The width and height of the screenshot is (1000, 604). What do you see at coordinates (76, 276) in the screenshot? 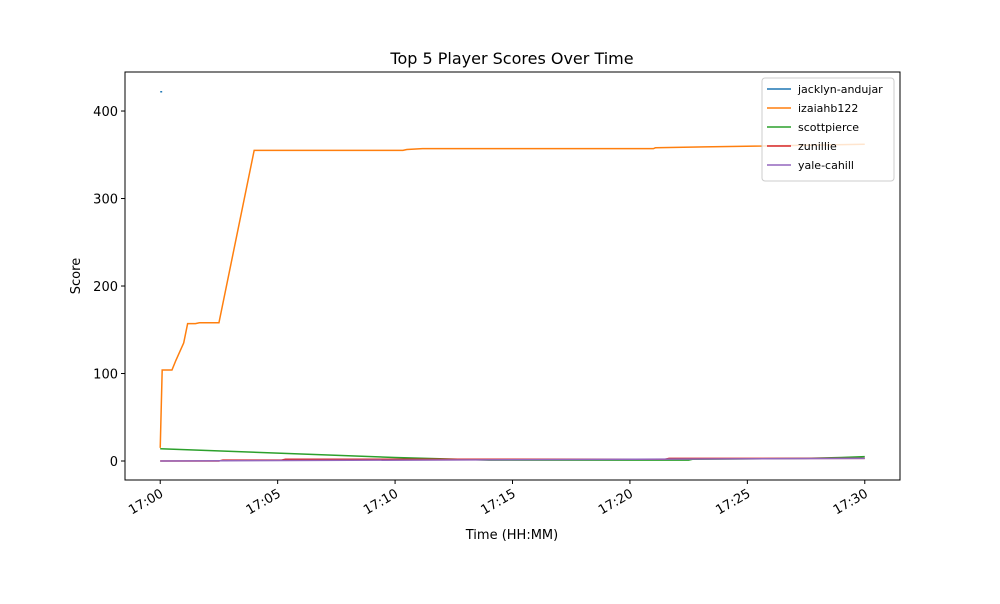
I see `y-axis-label: Score` at bounding box center [76, 276].